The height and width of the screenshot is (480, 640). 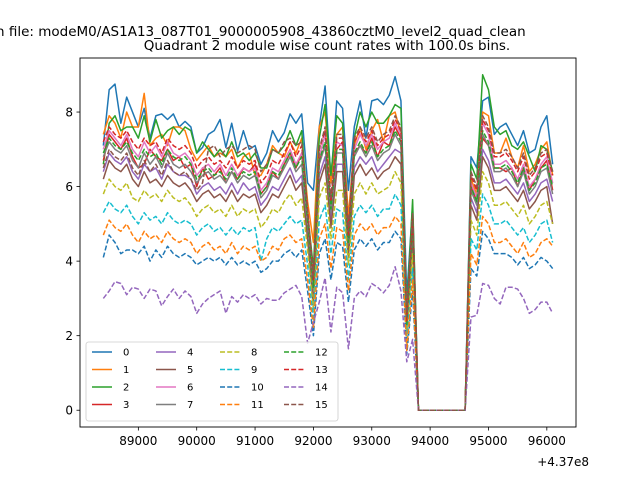 What do you see at coordinates (138, 441) in the screenshot?
I see `x-tick-label: 89000` at bounding box center [138, 441].